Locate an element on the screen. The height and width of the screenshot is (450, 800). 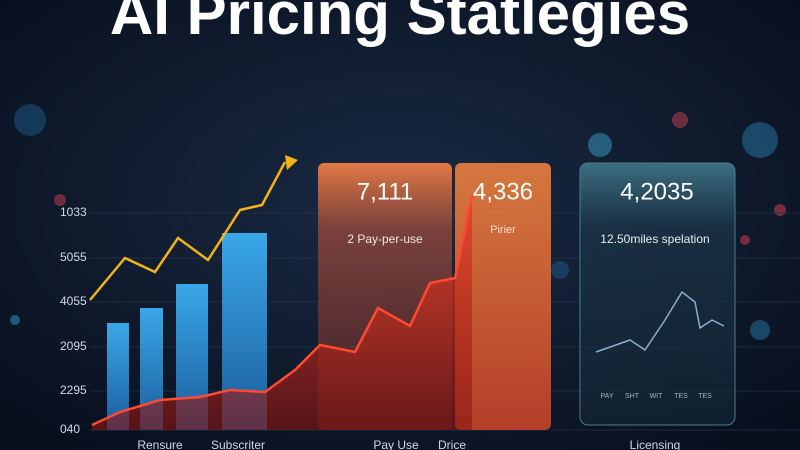
y-axis-label: 2095 is located at coordinates (73, 346).